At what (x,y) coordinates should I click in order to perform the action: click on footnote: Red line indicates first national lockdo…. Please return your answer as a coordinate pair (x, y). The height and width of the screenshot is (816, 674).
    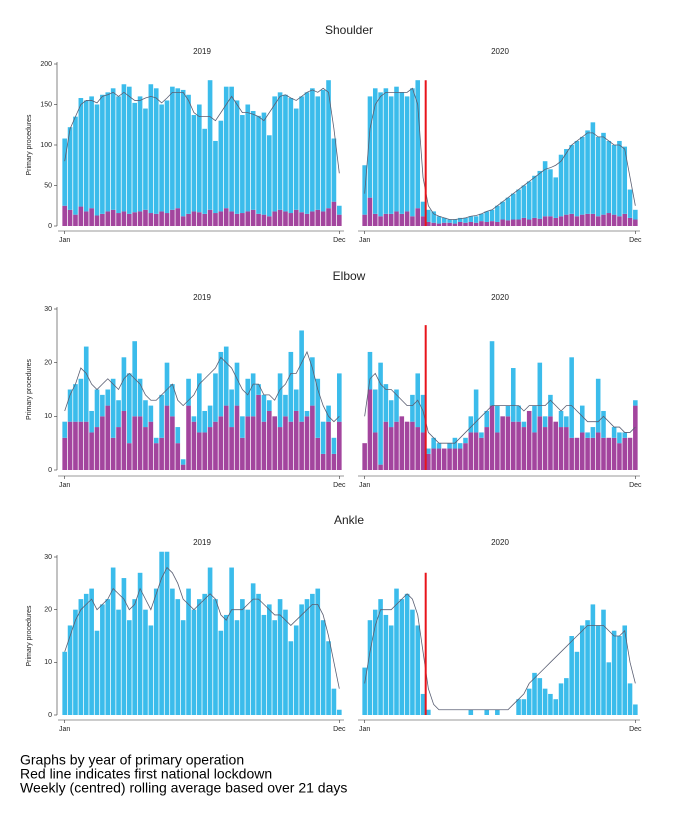
    Looking at the image, I should click on (146, 774).